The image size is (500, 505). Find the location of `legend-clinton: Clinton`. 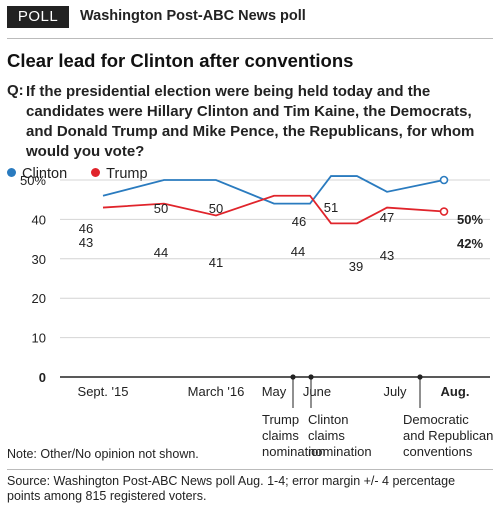

legend-clinton: Clinton is located at coordinates (37, 174).